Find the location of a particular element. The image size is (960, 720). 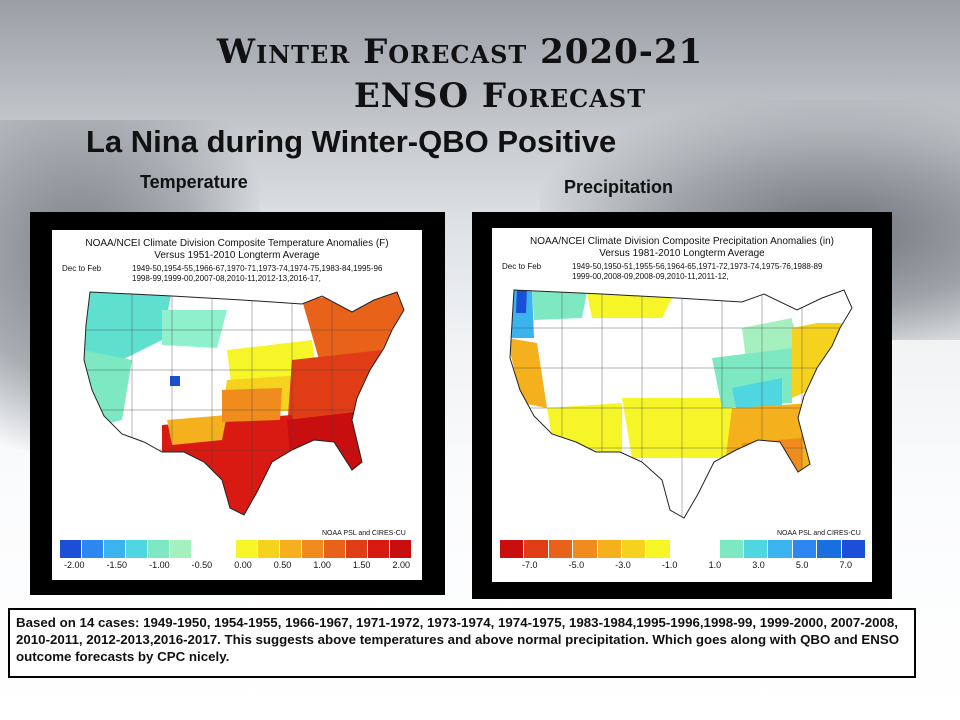

temp-map-season: Dec to Feb is located at coordinates (82, 268).